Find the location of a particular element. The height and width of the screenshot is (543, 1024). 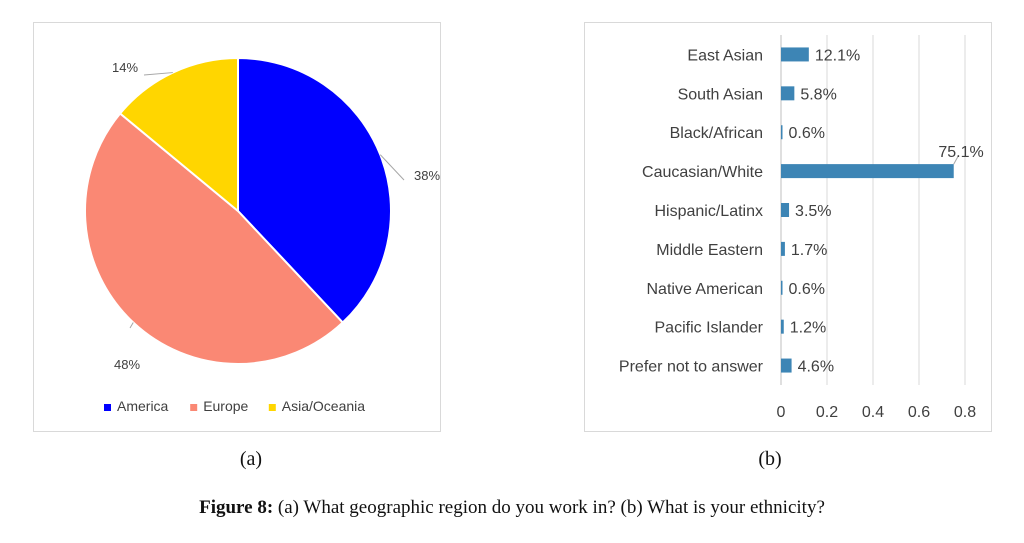

x-tick-label: 0.8 is located at coordinates (965, 412).